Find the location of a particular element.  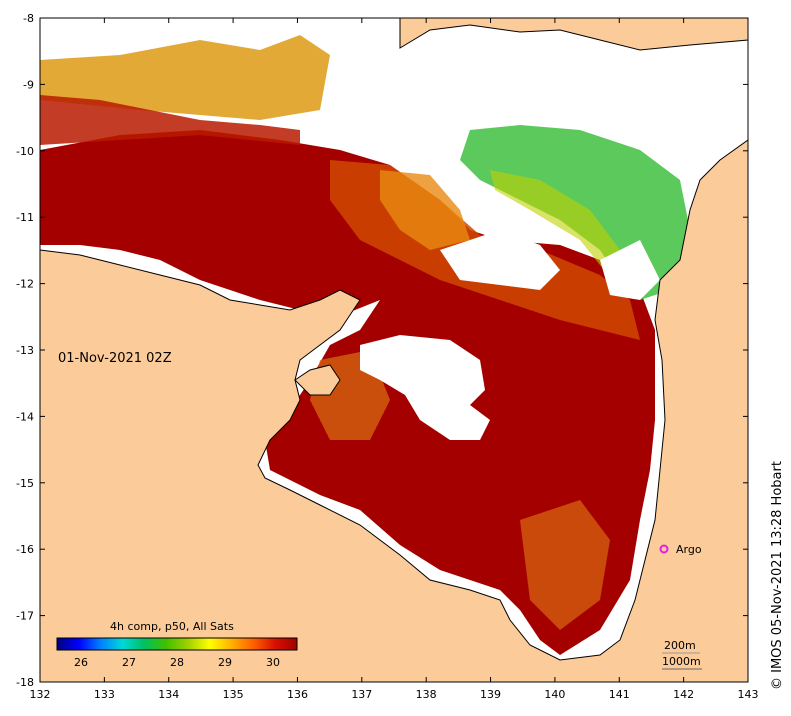

credit: © IMOS 05-Nov-2021 13:28 Hobart is located at coordinates (777, 575).